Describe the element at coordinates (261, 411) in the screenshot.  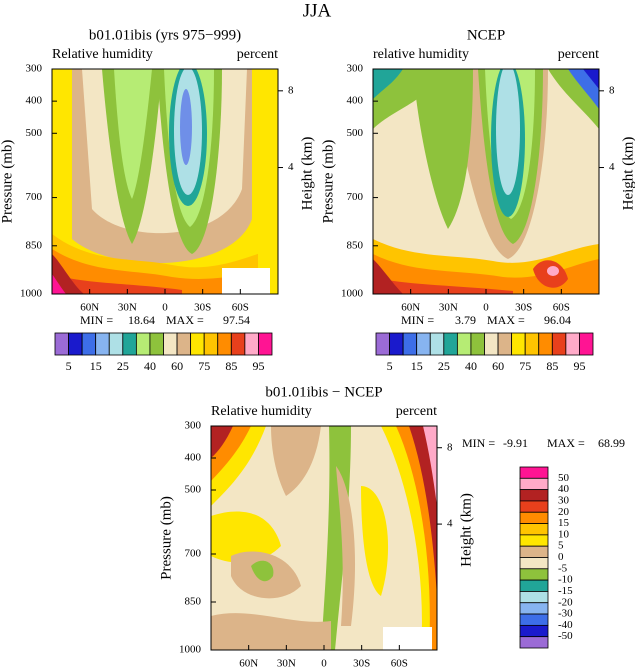
I see `left-string: Relative humidity` at that location.